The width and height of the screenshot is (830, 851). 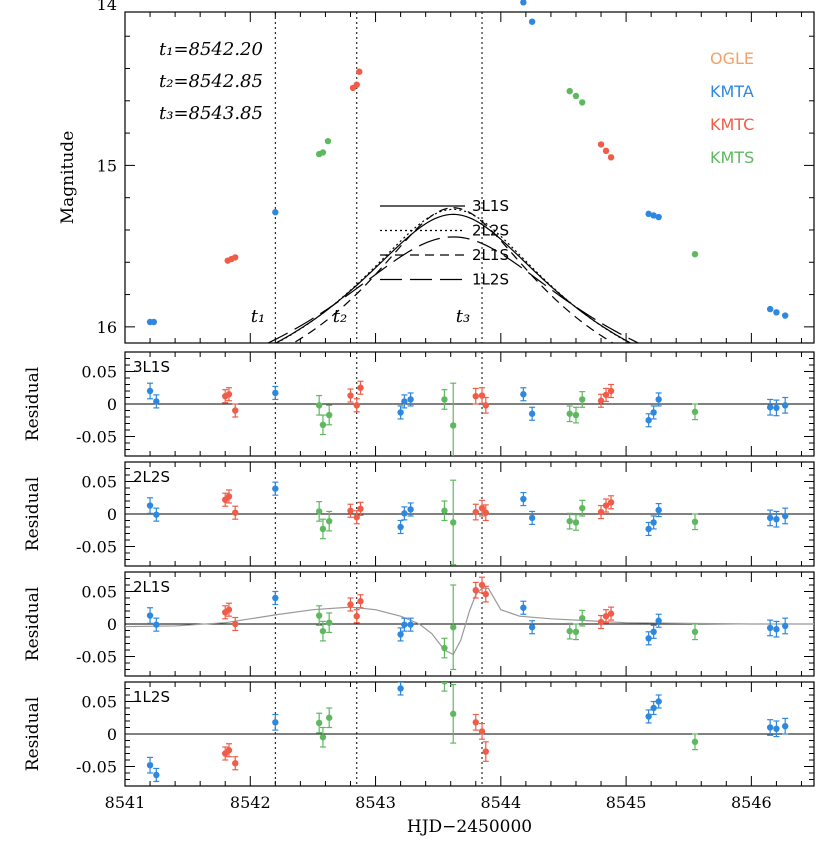 I want to click on y-axis-label-magnitude: Magnitude, so click(x=68, y=178).